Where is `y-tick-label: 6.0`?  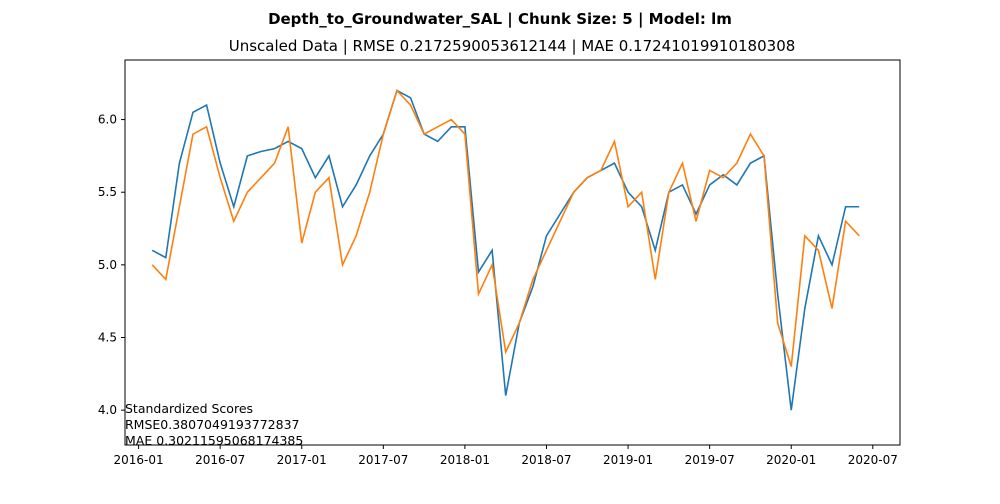
y-tick-label: 6.0 is located at coordinates (107, 120).